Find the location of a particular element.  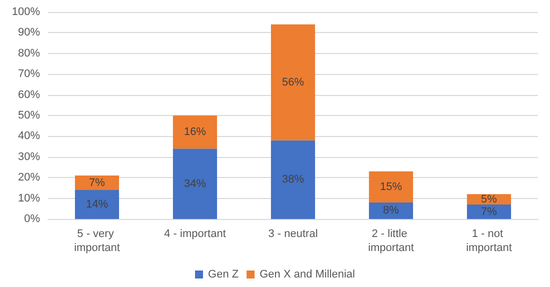

data-label: 14% is located at coordinates (97, 204).